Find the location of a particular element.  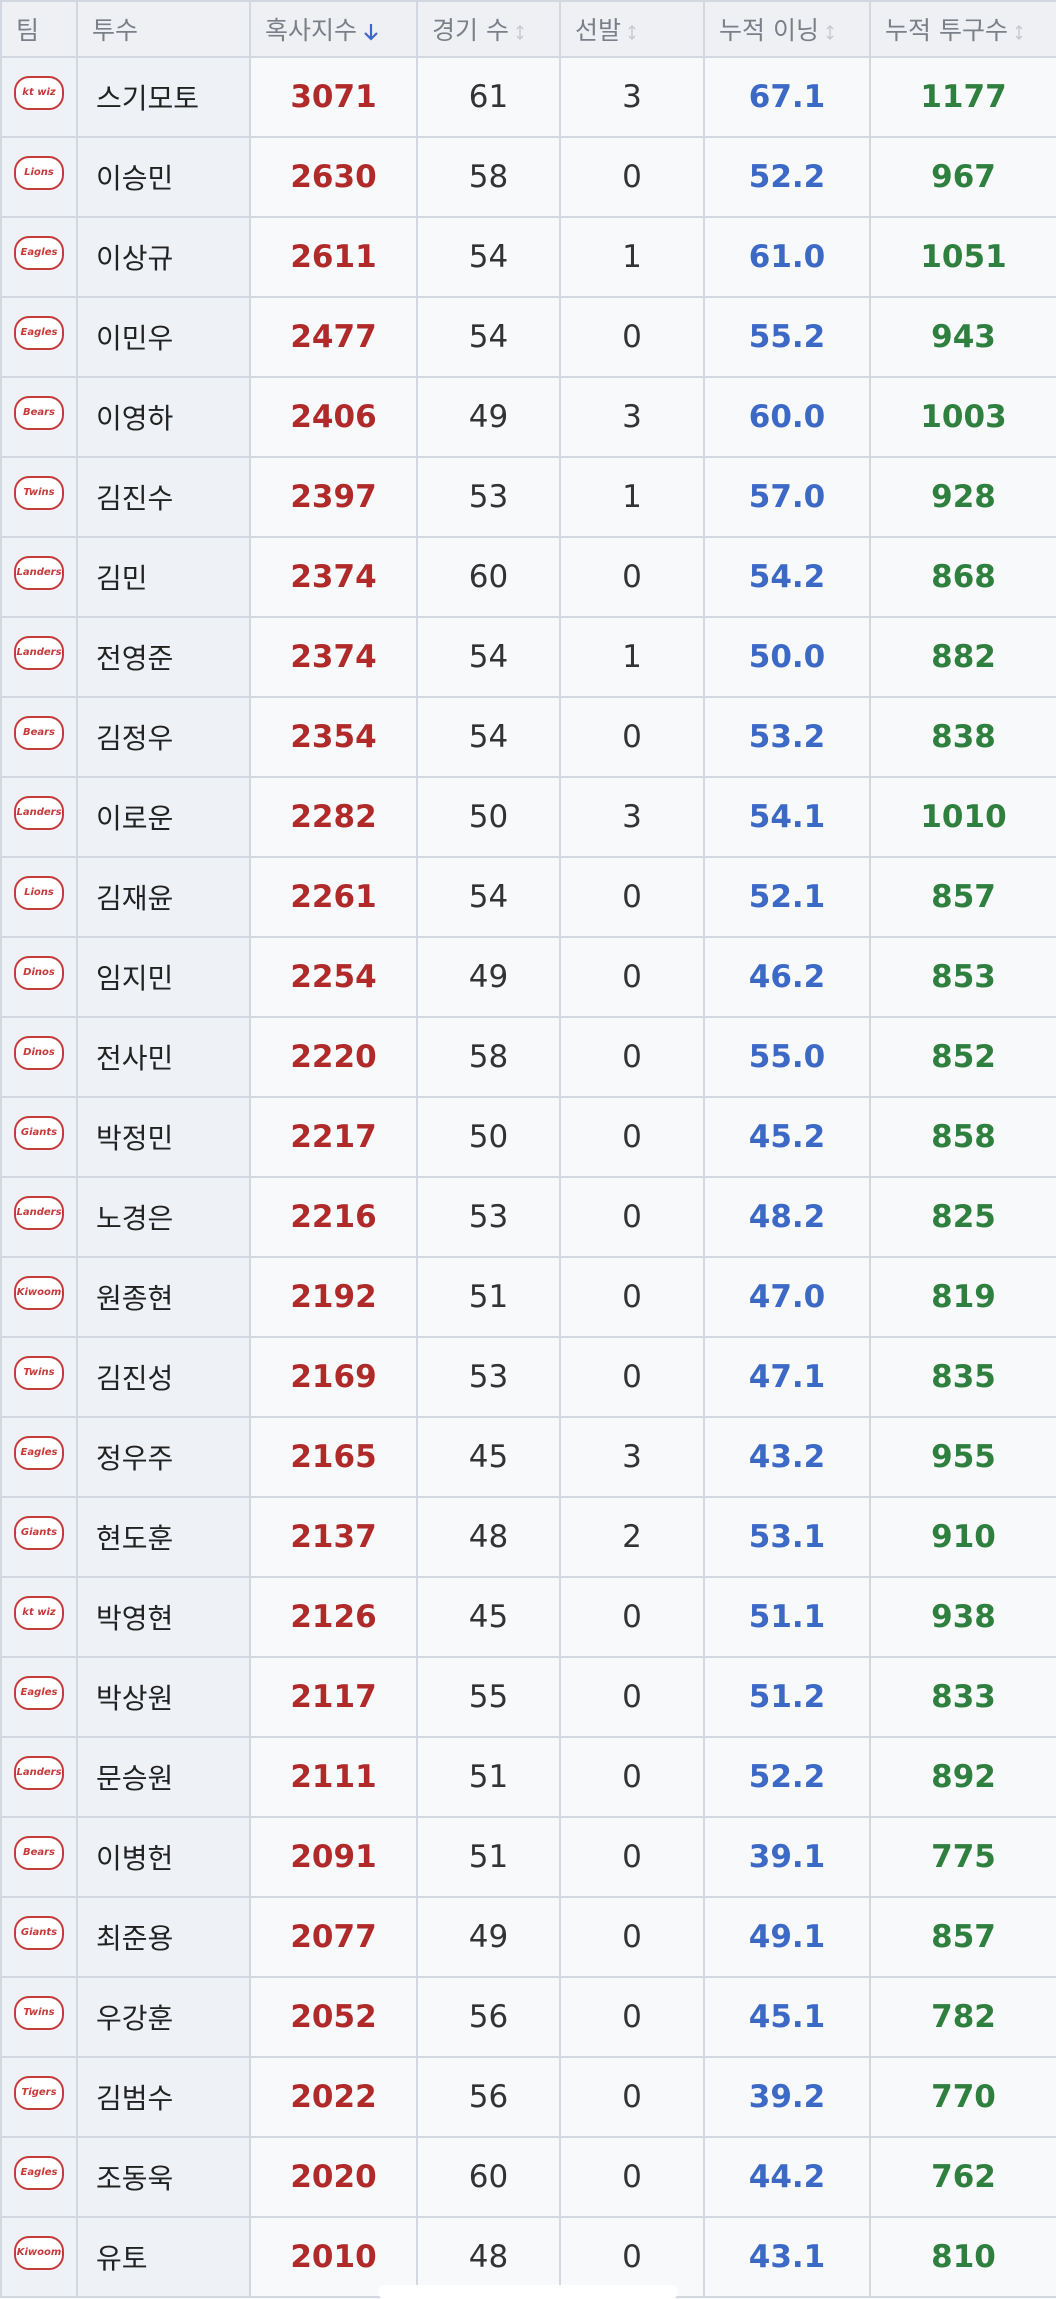

games-cell: 53 is located at coordinates (488, 1377).